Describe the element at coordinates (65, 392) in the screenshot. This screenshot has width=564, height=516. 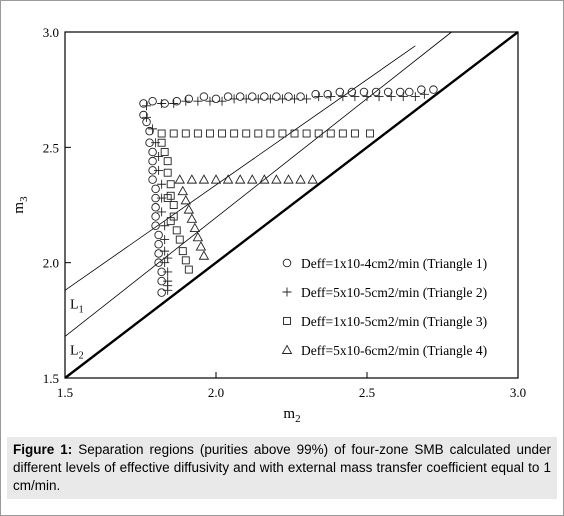
I see `x-tick-label: 1.5` at that location.